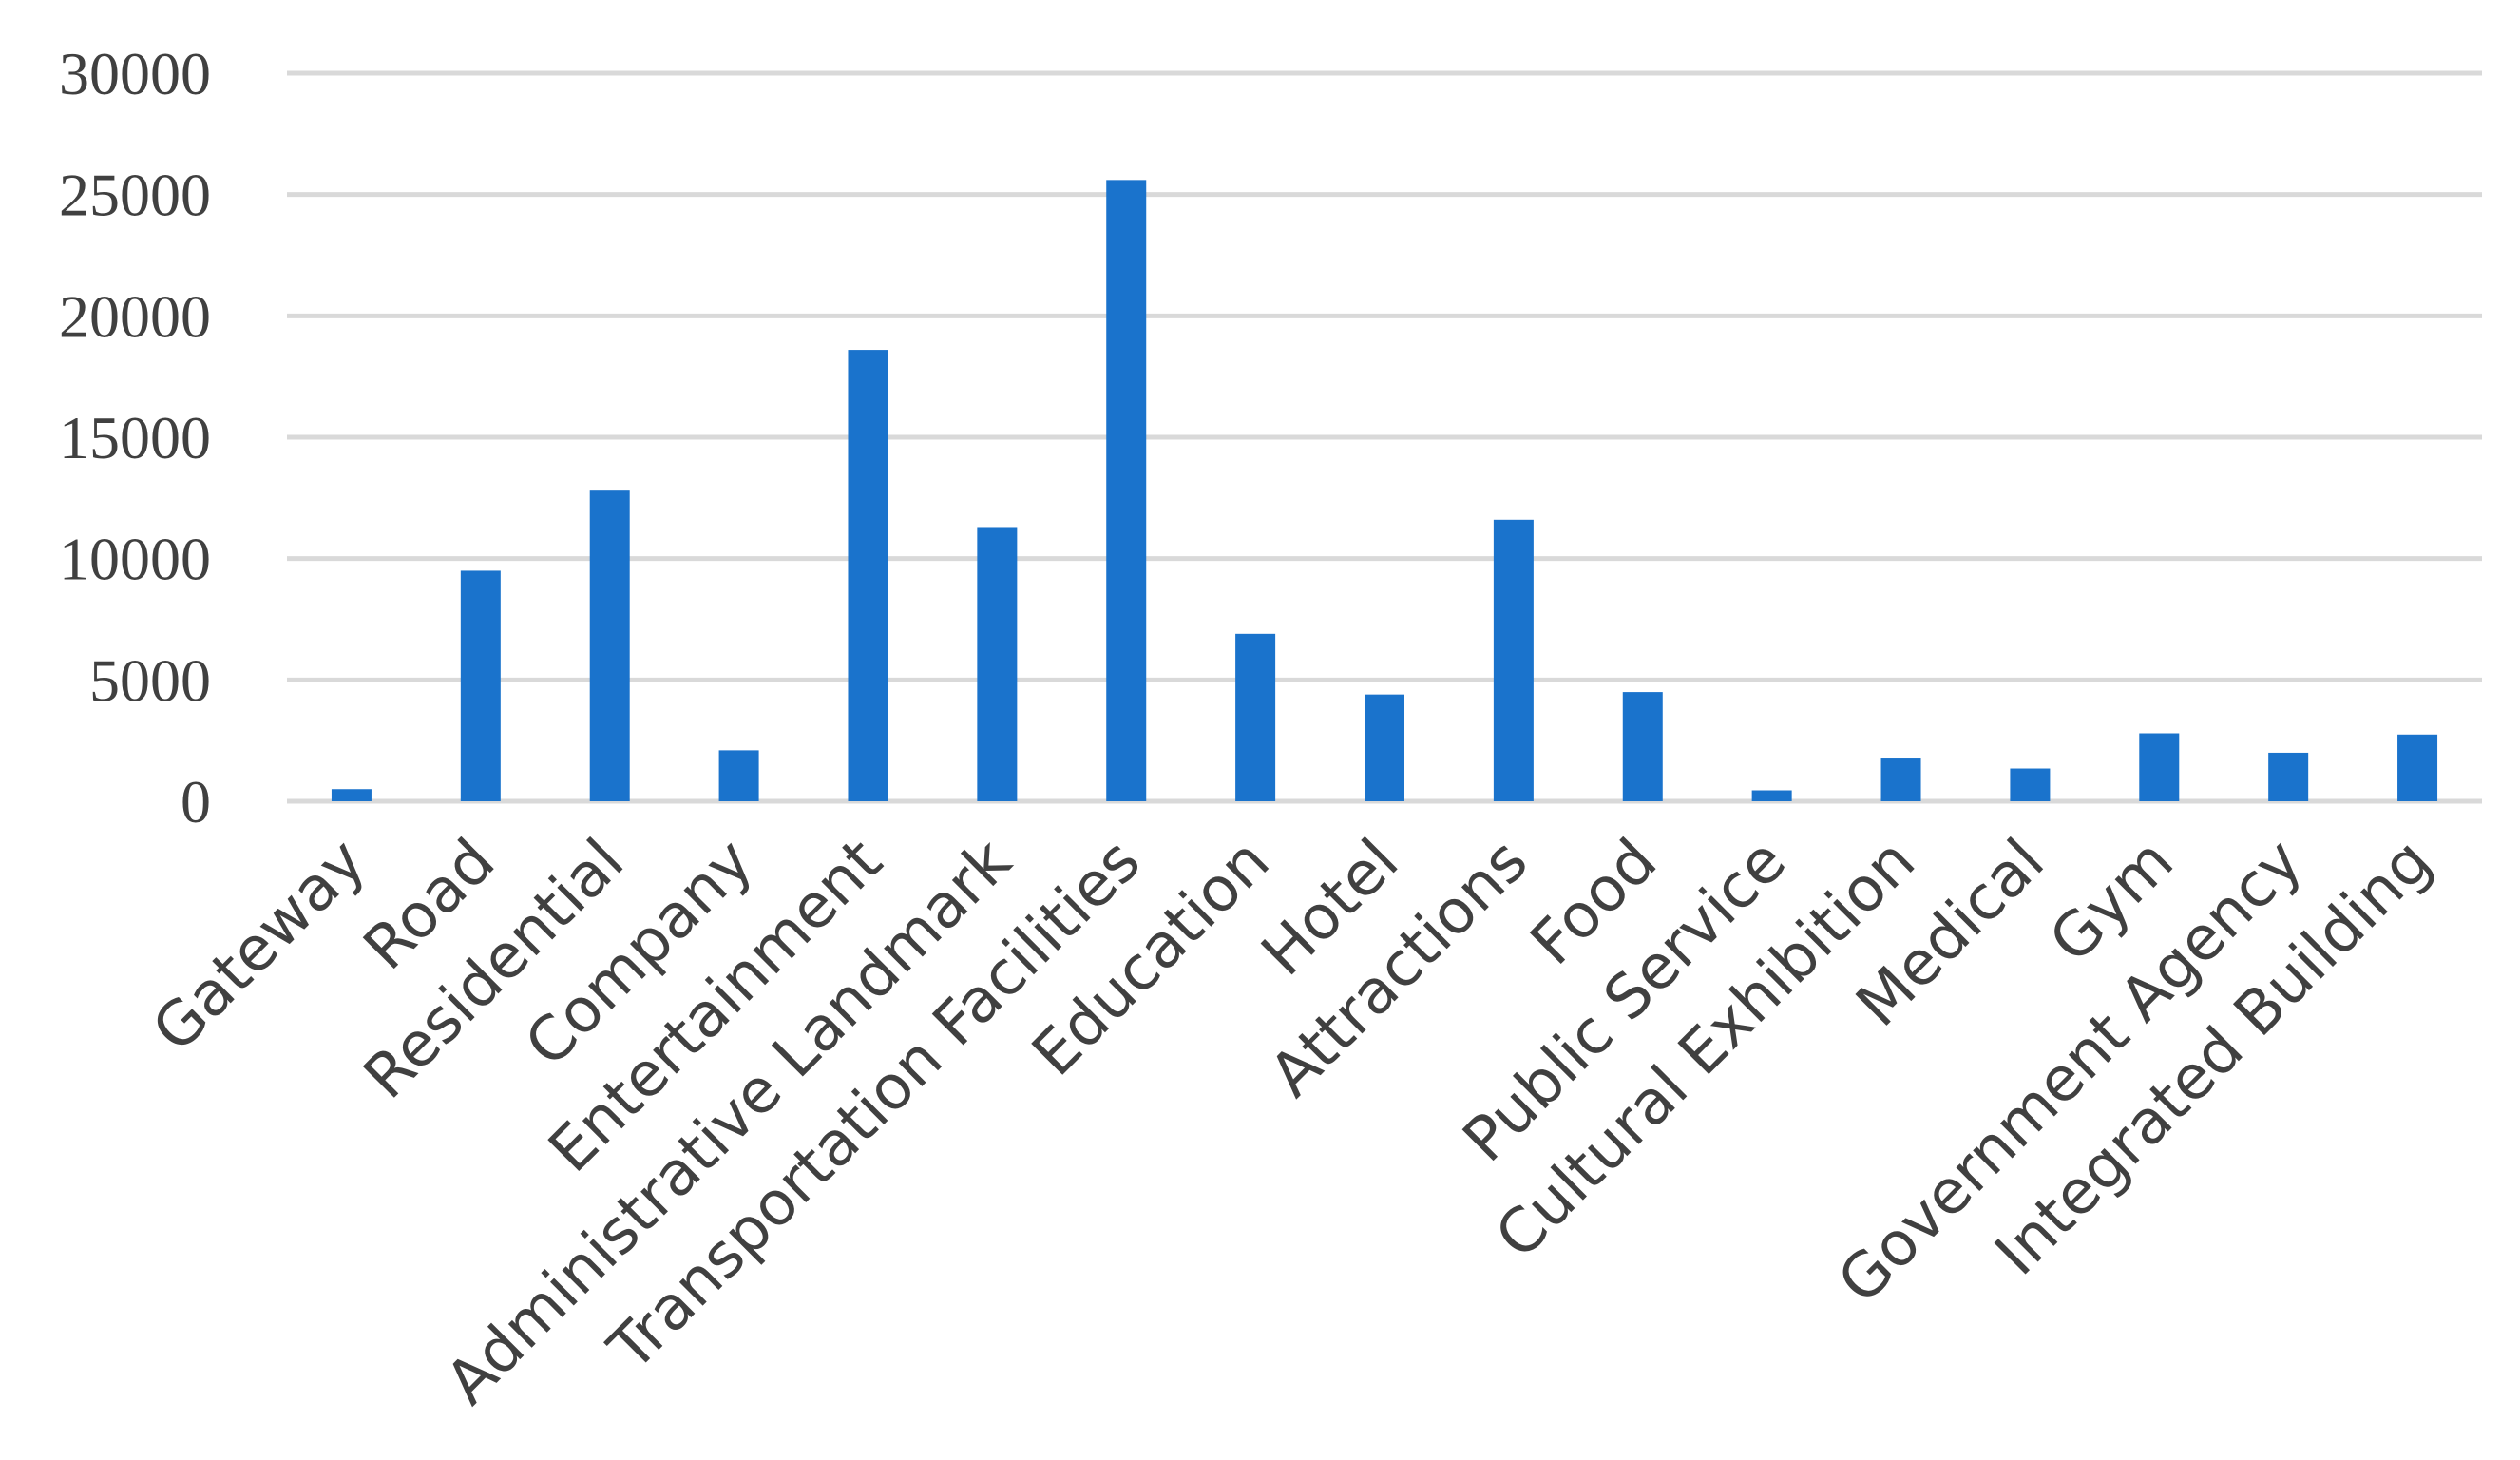 The image size is (2520, 1460). What do you see at coordinates (196, 802) in the screenshot?
I see `y-tick-label: 0` at bounding box center [196, 802].